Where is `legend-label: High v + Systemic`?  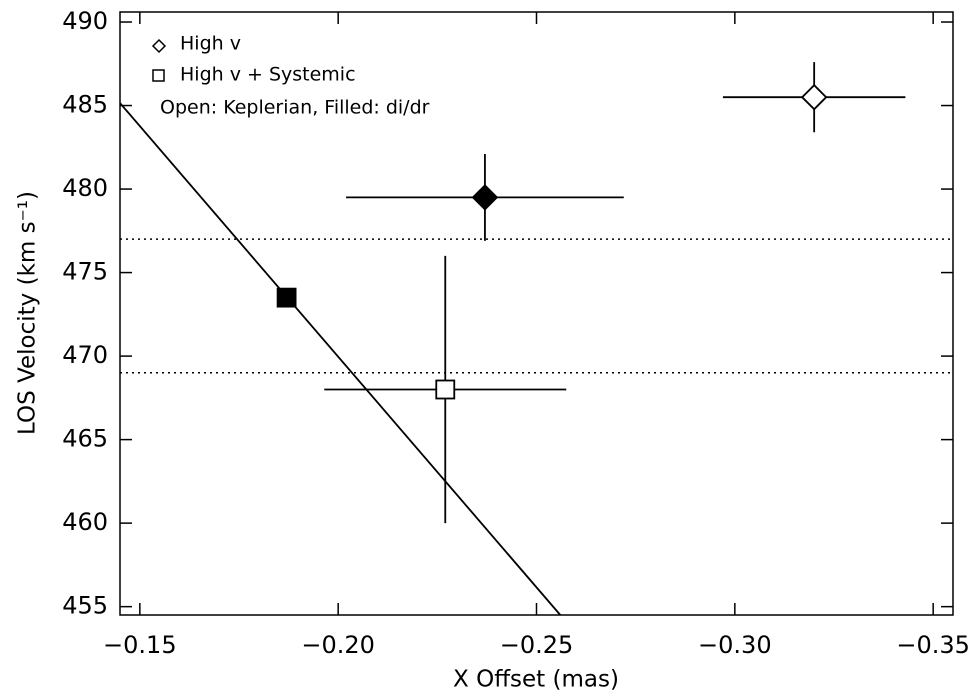
legend-label: High v + Systemic is located at coordinates (268, 75).